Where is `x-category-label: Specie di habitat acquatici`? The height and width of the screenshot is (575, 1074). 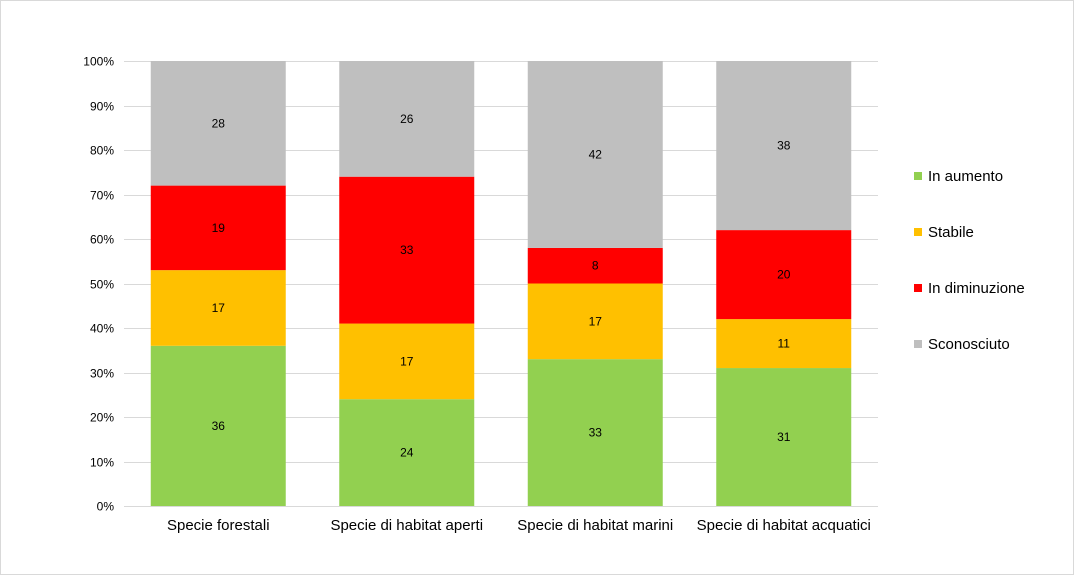
x-category-label: Specie di habitat acquatici is located at coordinates (784, 525).